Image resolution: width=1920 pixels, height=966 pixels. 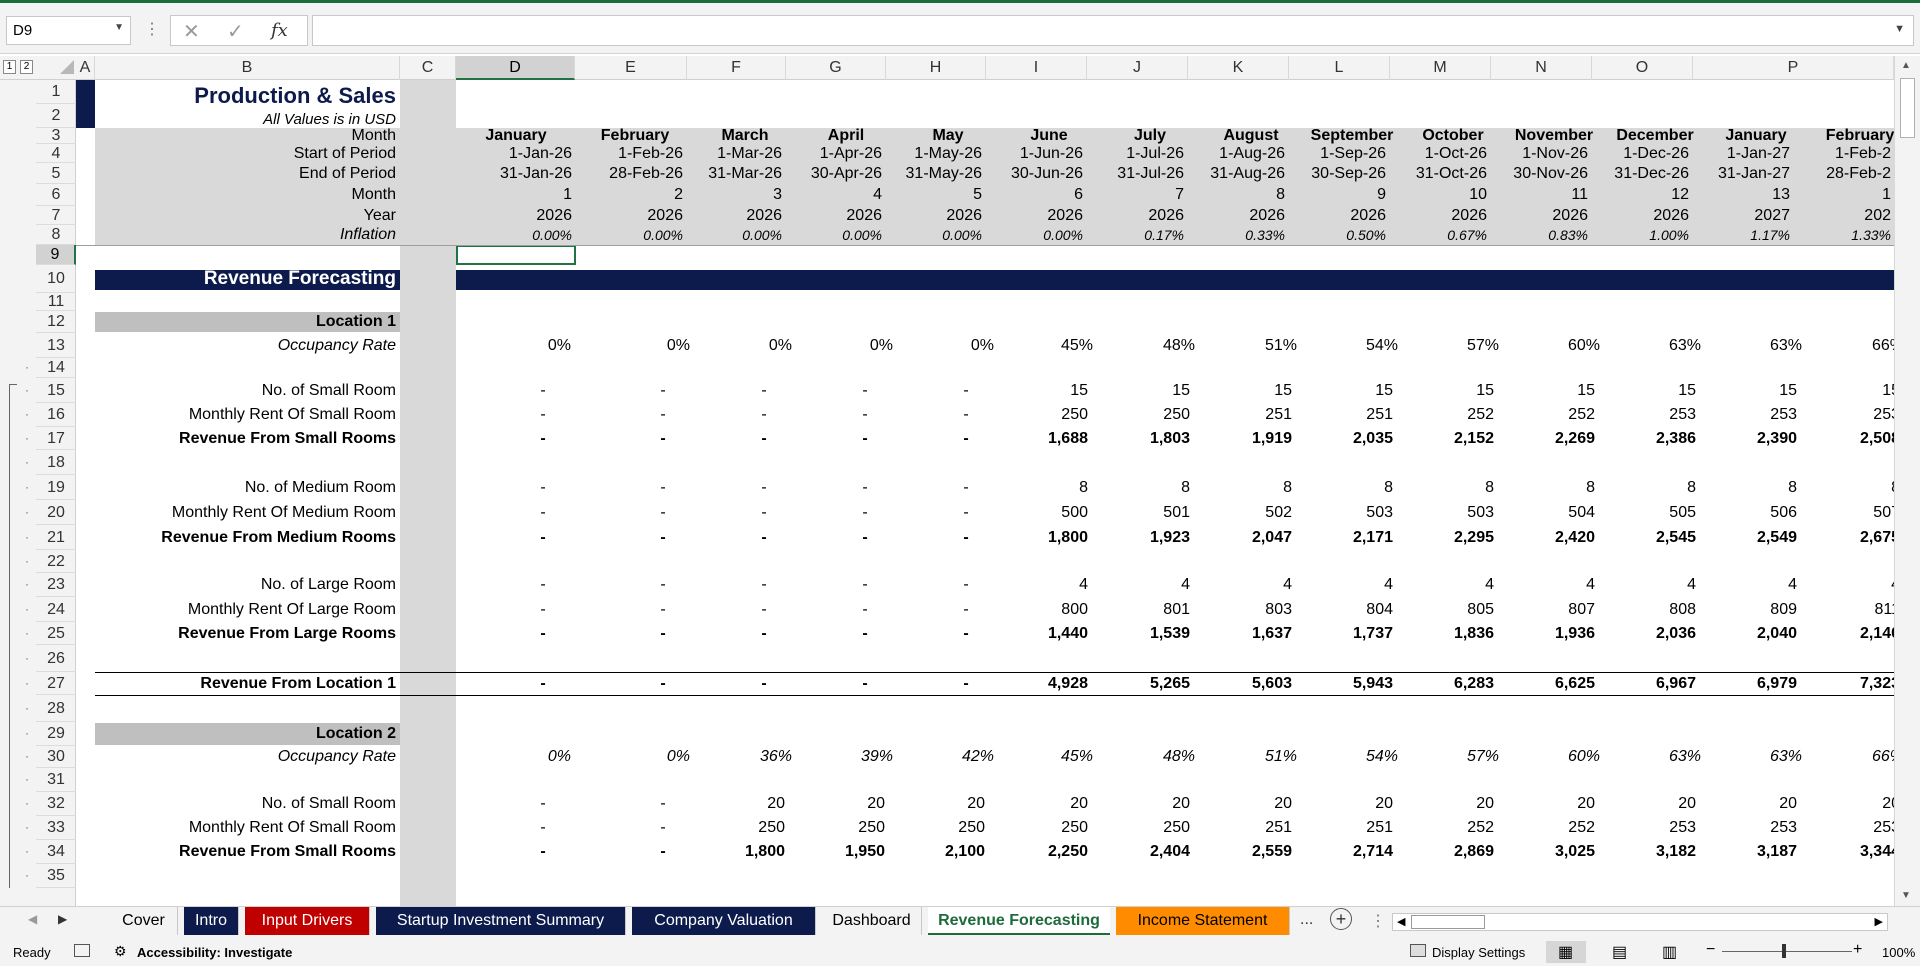 I want to click on row-header-16: 16, so click(x=56, y=415).